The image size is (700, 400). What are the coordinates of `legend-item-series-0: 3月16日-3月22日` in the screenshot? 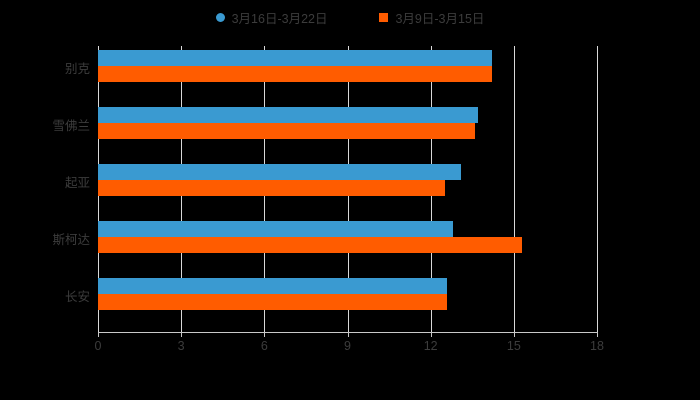 It's located at (271, 17).